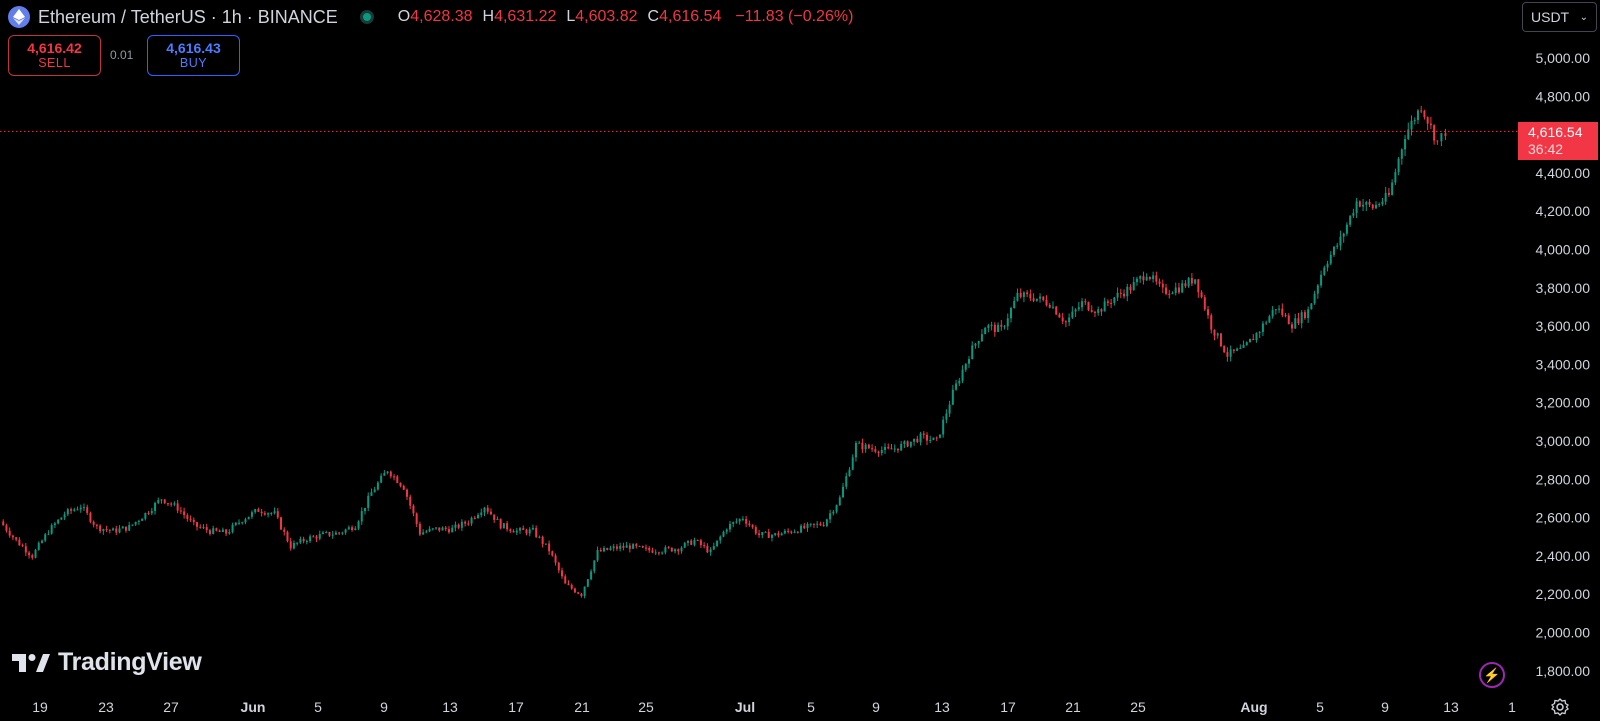 The height and width of the screenshot is (721, 1600). Describe the element at coordinates (1492, 675) in the screenshot. I see `lightning-icon: ⚡` at that location.